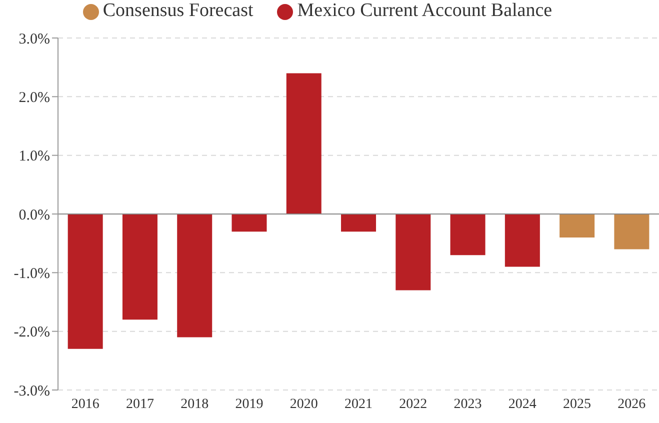 This screenshot has height=423, width=659. What do you see at coordinates (577, 404) in the screenshot?
I see `x-tick-label: 2025` at bounding box center [577, 404].